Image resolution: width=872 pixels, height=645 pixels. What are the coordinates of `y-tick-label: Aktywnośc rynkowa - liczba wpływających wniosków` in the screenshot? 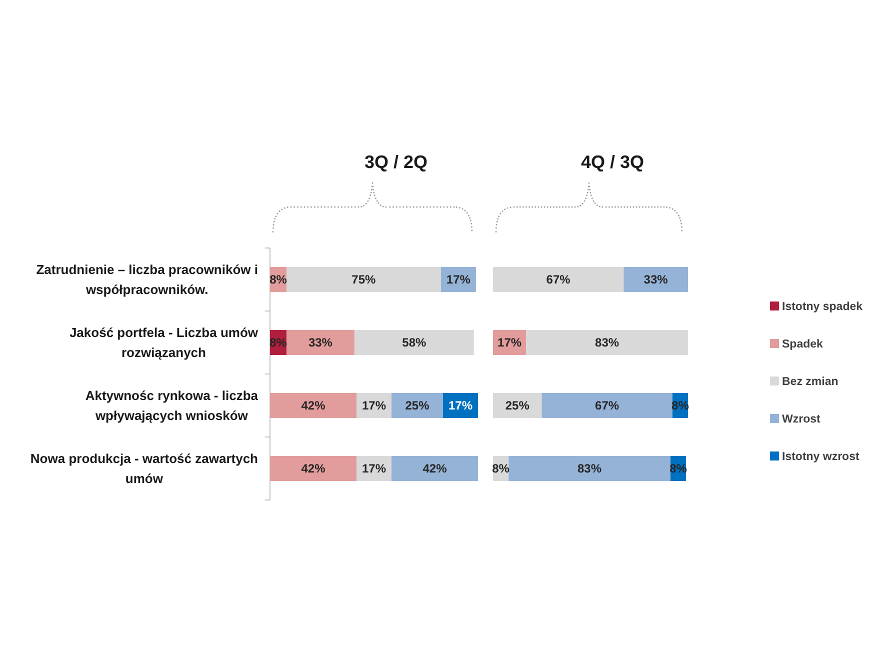 It's located at (172, 406).